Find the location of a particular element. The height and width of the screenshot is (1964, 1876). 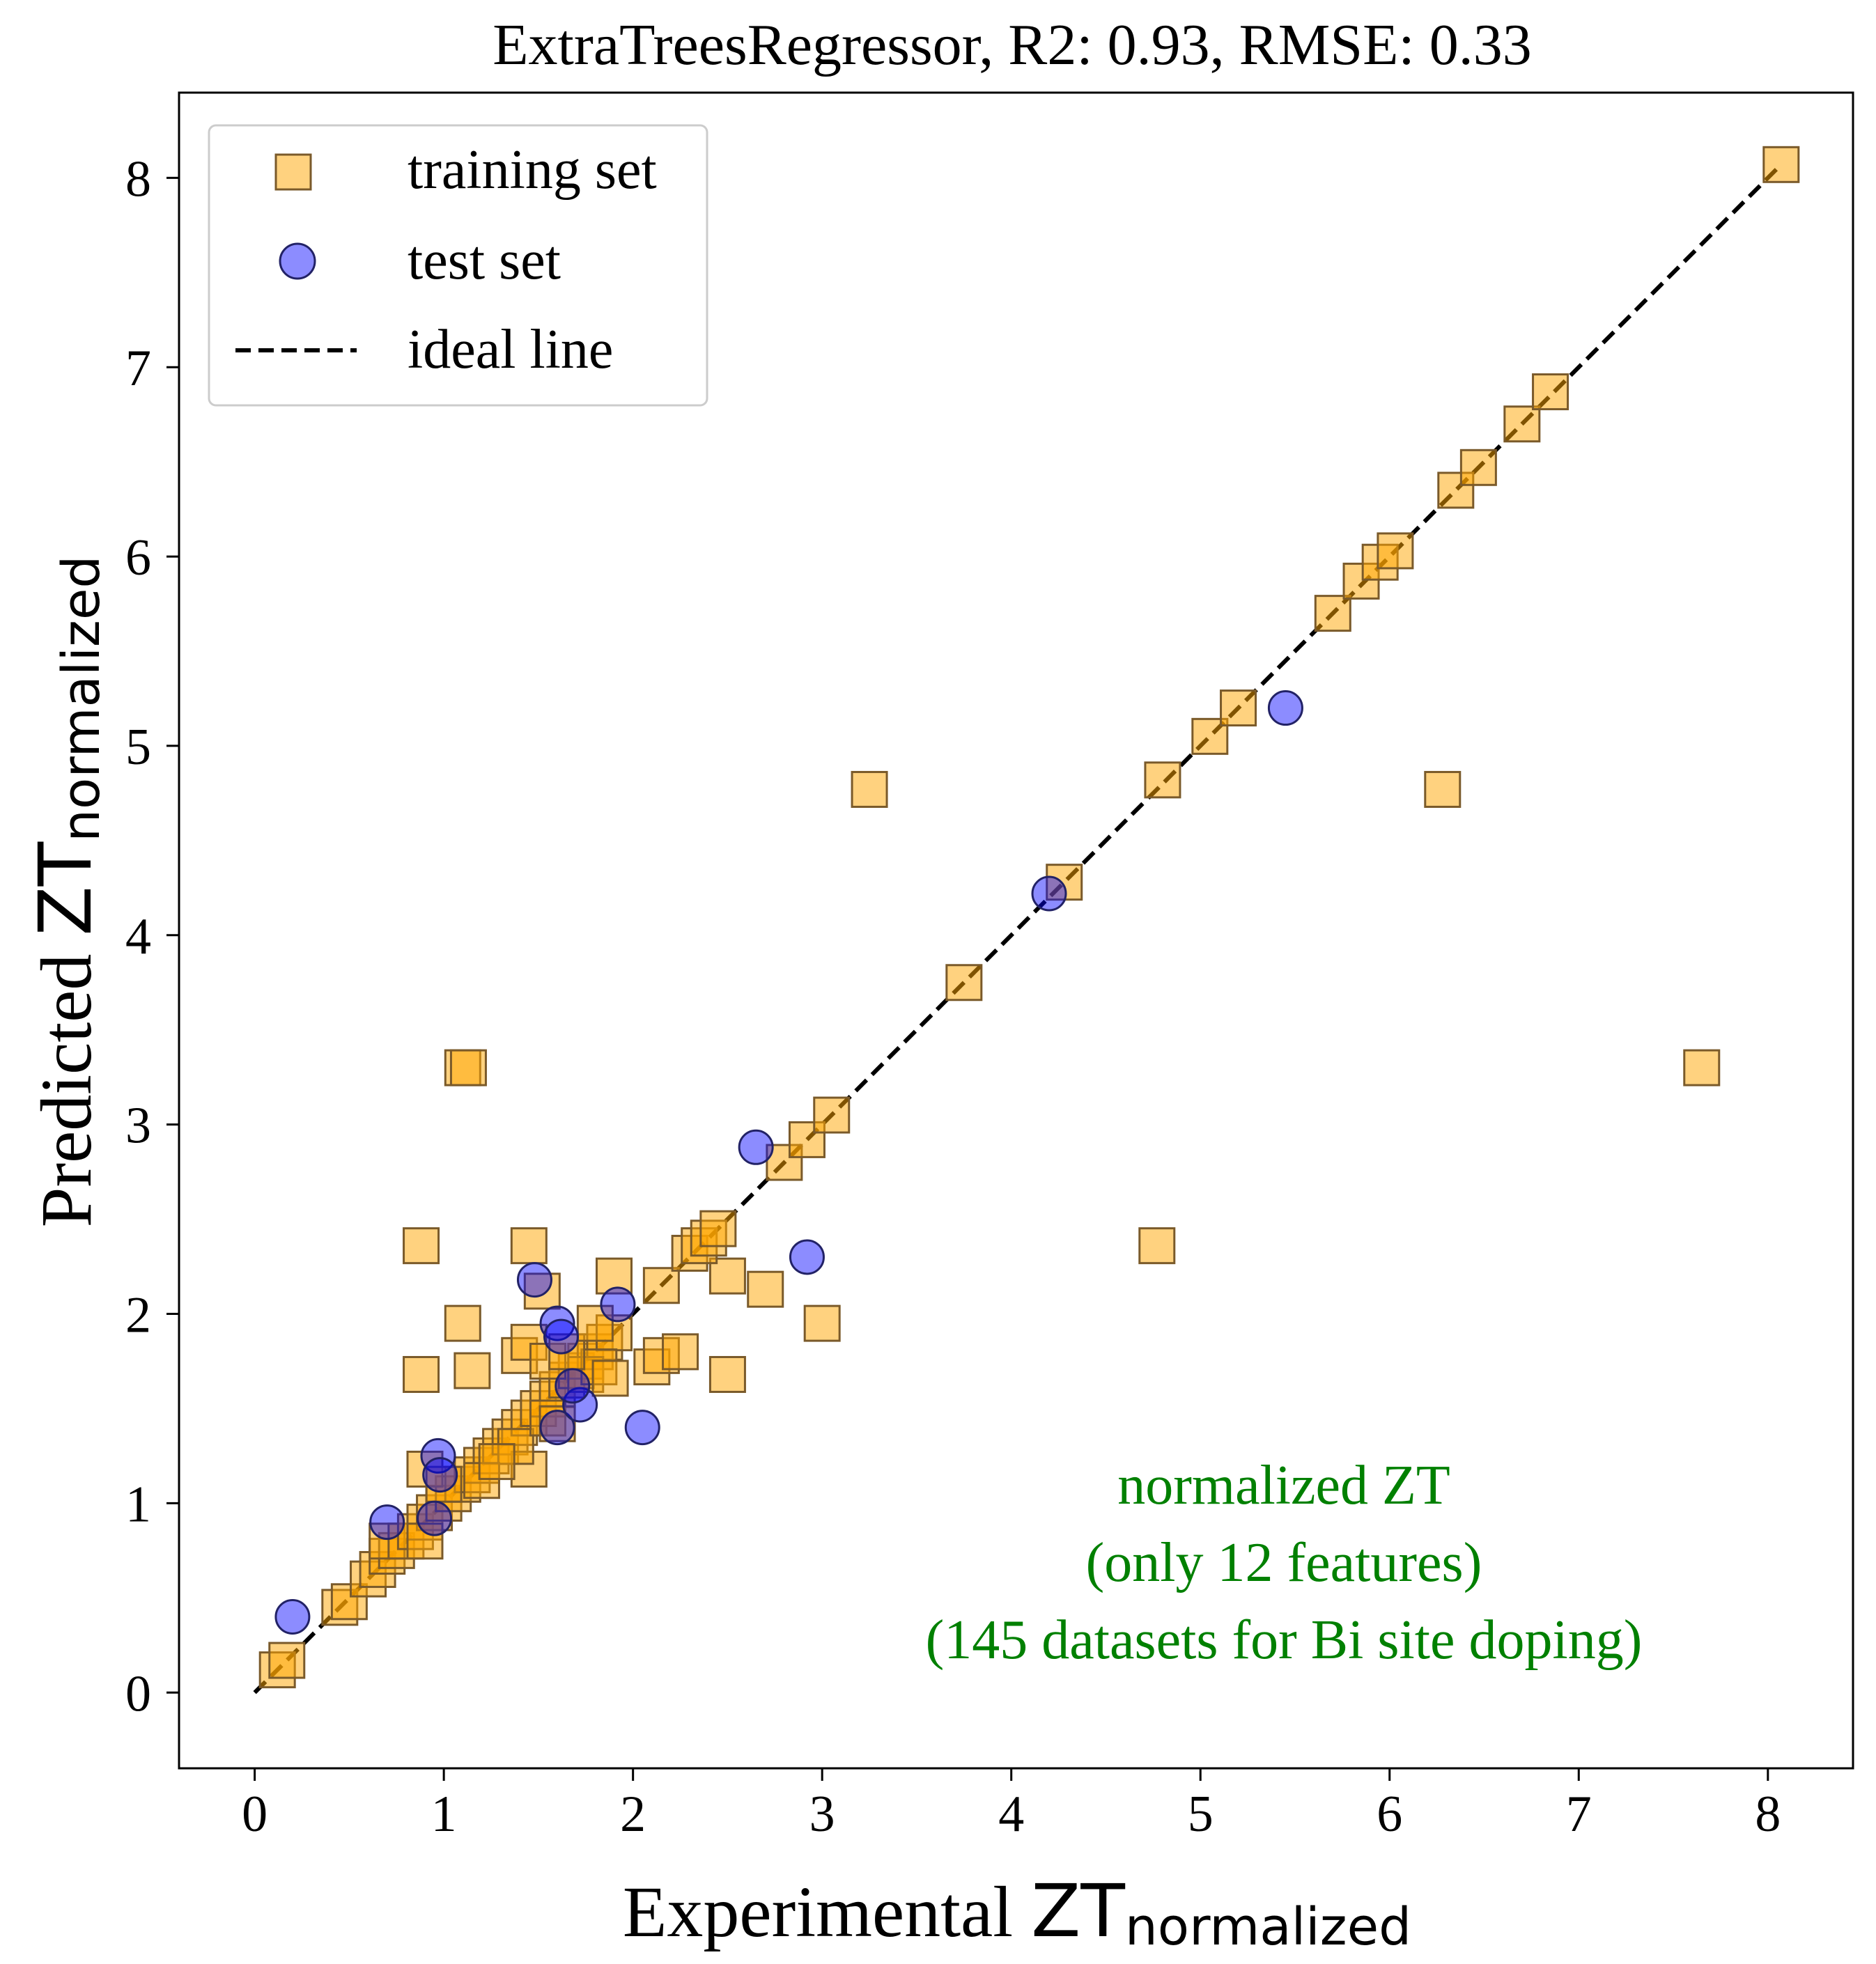

y-axis-label: Predicted ZTnormalized is located at coordinates (67, 892).